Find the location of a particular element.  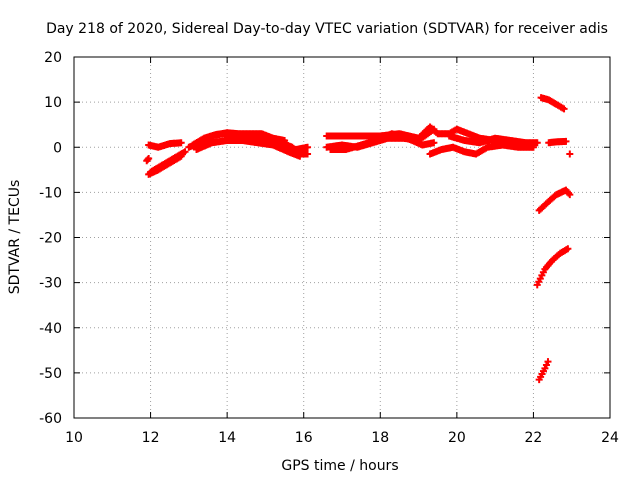

y-tick-label: -30 is located at coordinates (50, 284).